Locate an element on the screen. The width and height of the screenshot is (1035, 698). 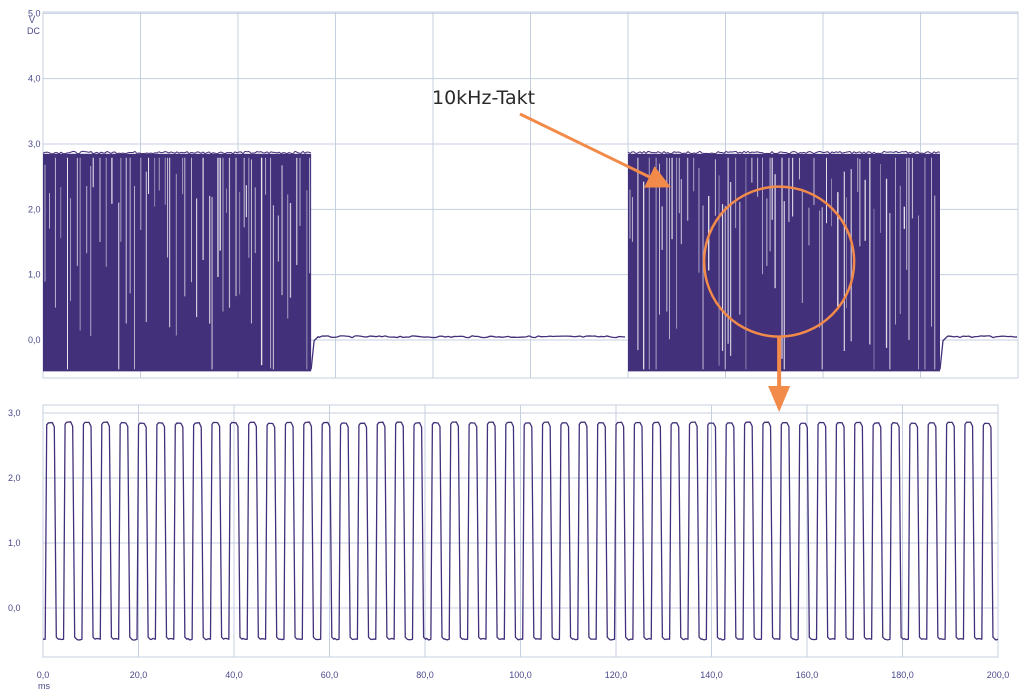
top-y-tick-label: 0,0 is located at coordinates (34, 340).